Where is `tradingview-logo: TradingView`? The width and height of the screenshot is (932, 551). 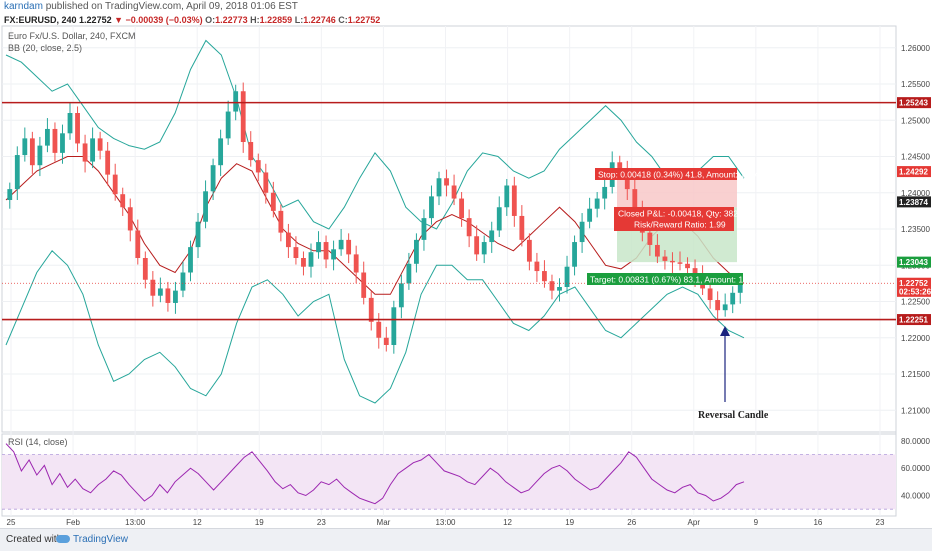
tradingview-logo: TradingView is located at coordinates (92, 539).